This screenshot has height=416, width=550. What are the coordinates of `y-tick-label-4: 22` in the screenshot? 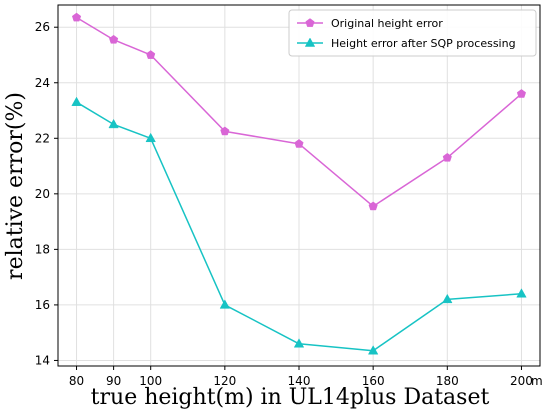 It's located at (42, 138).